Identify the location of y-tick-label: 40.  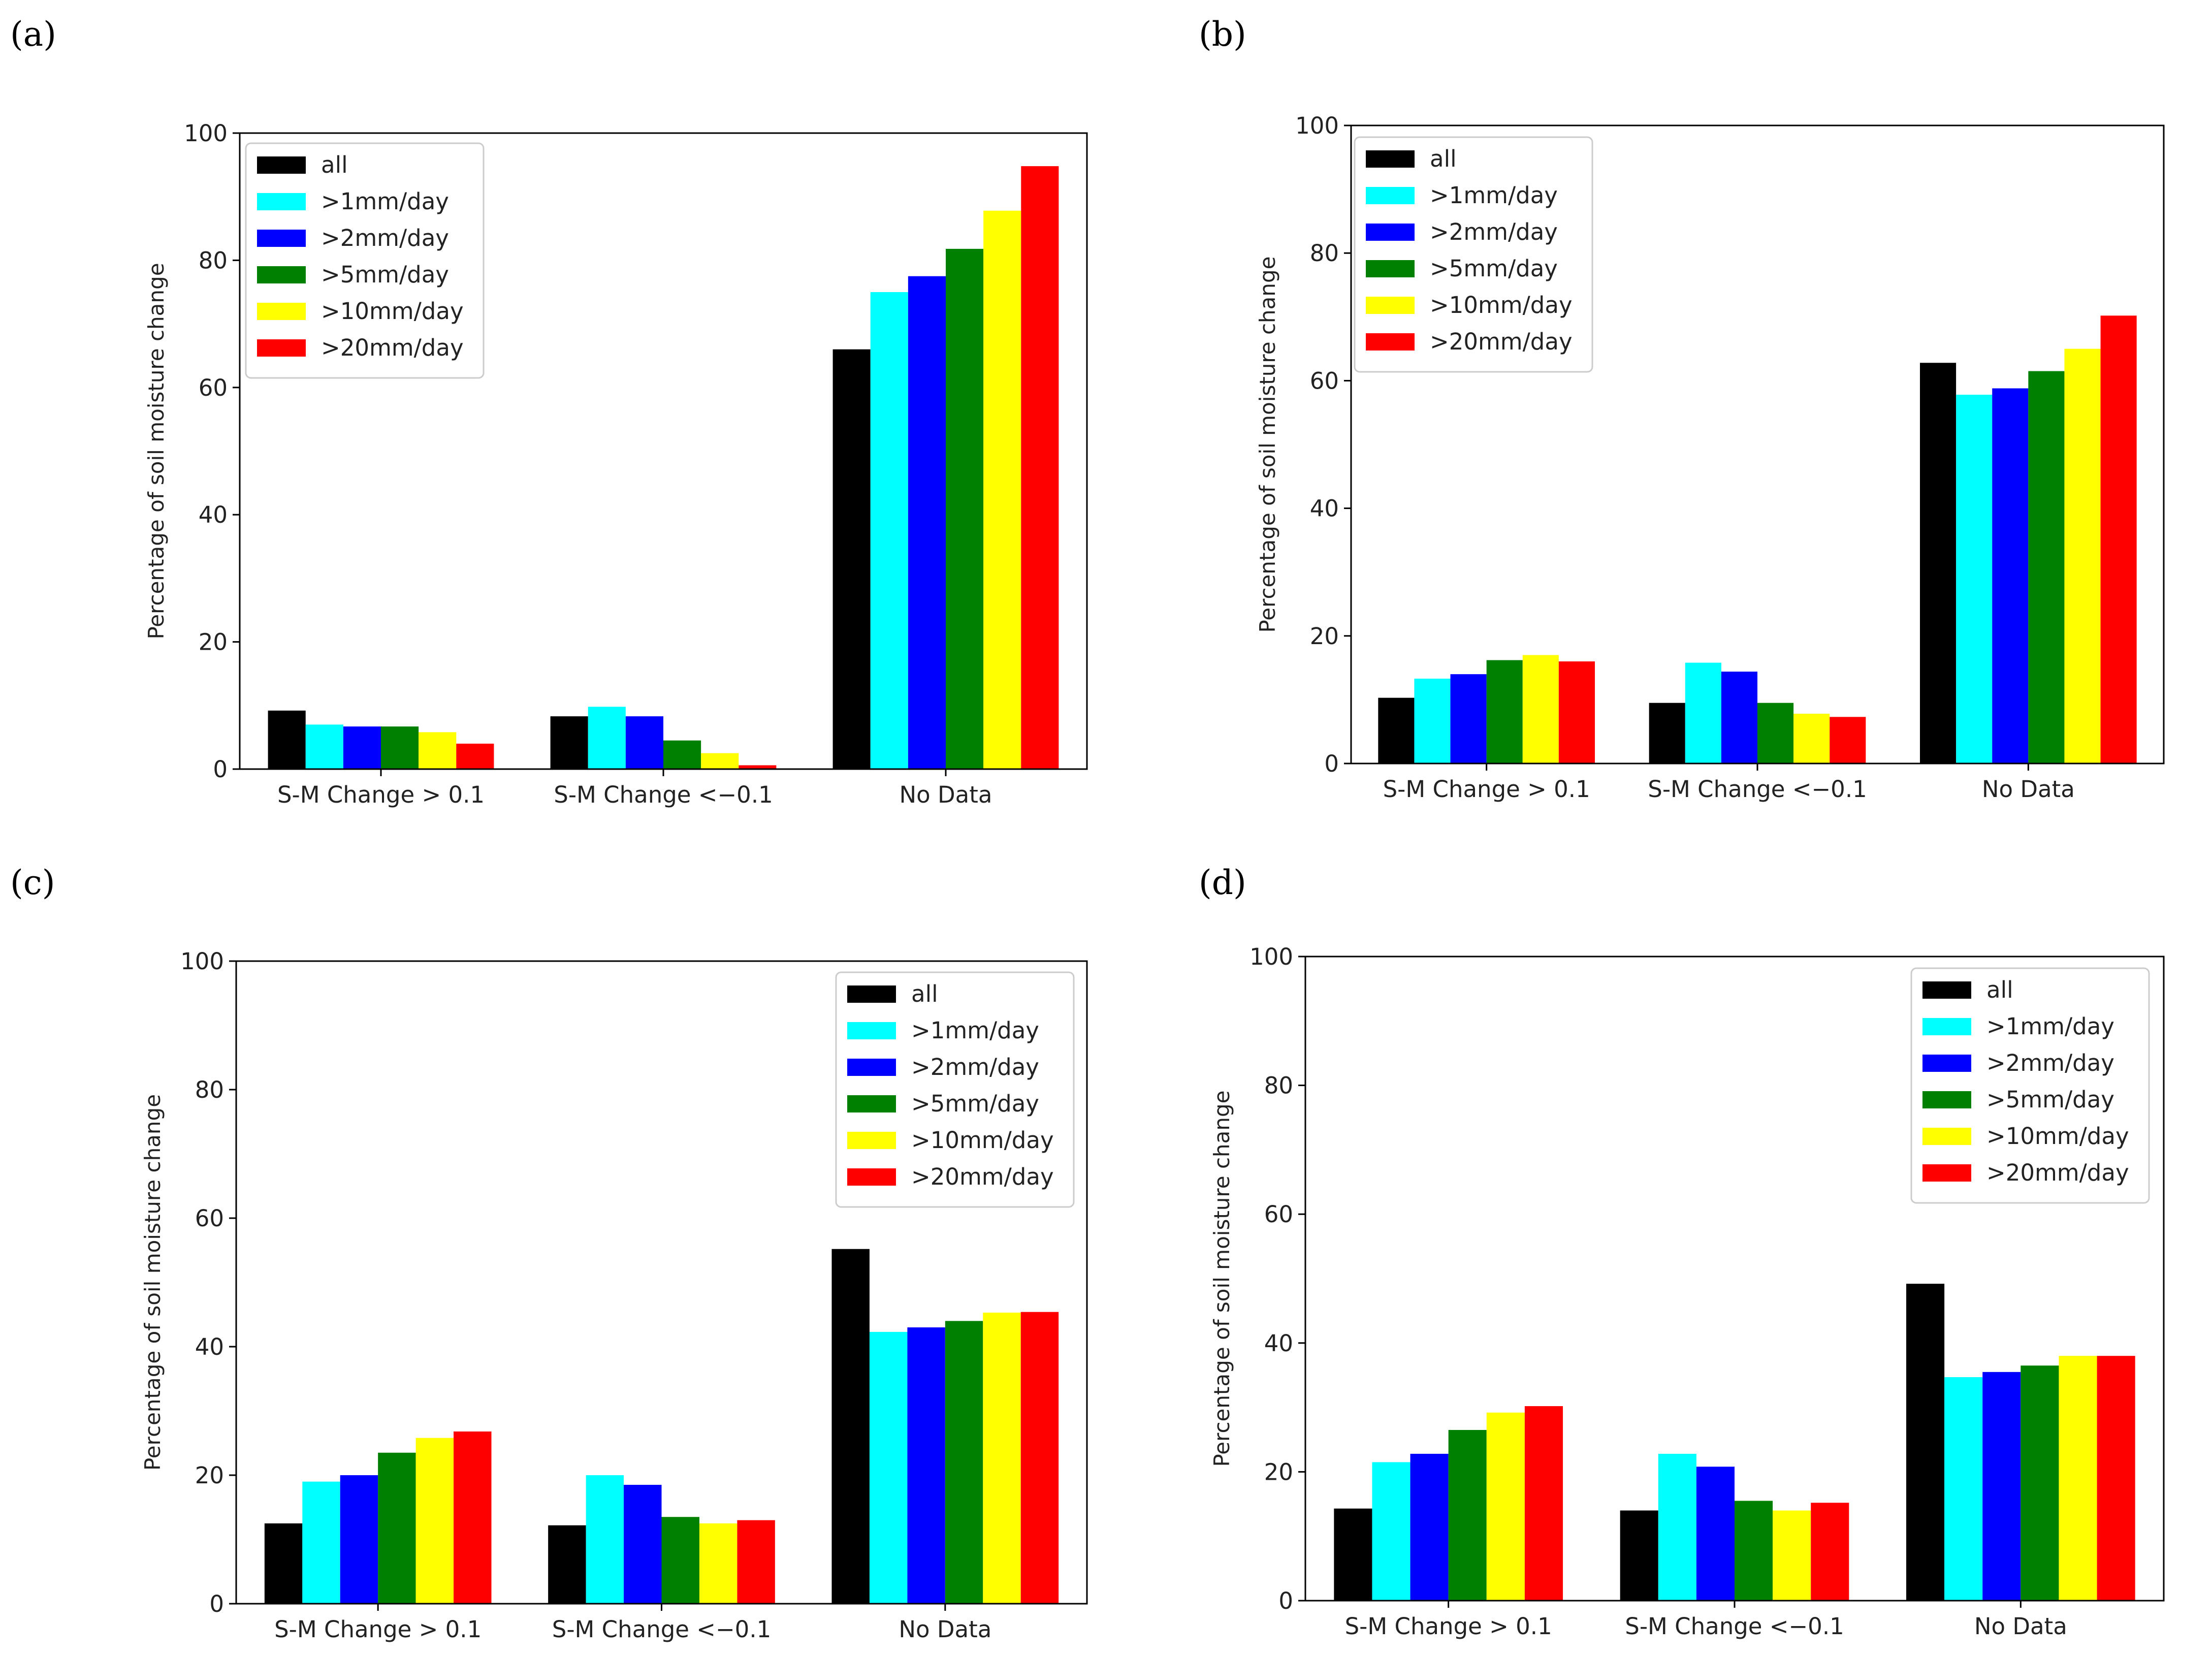
(1278, 1343).